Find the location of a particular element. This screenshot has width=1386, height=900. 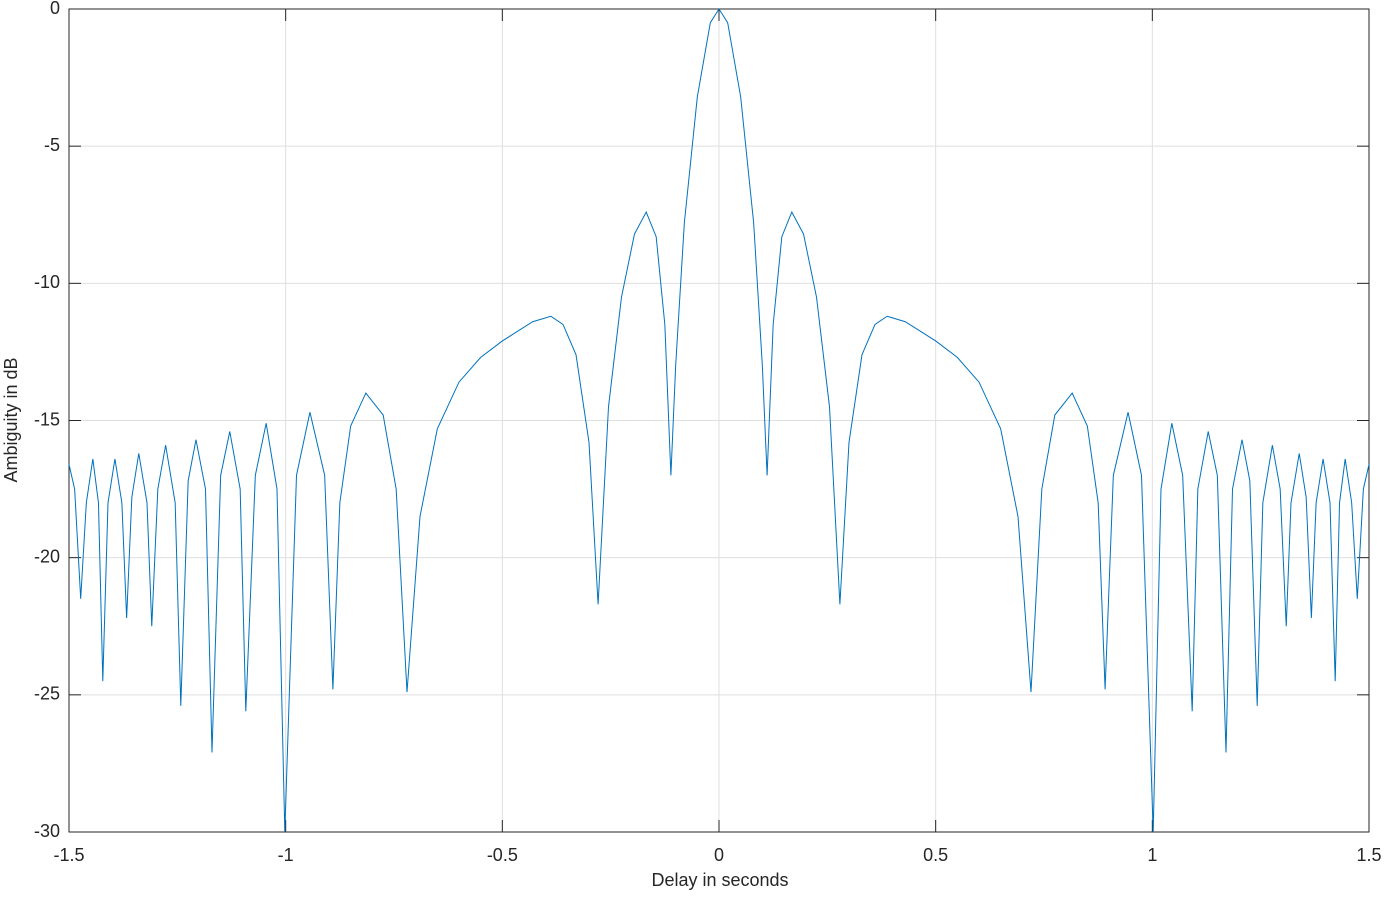

x-tick-label: 0.5 is located at coordinates (935, 855).